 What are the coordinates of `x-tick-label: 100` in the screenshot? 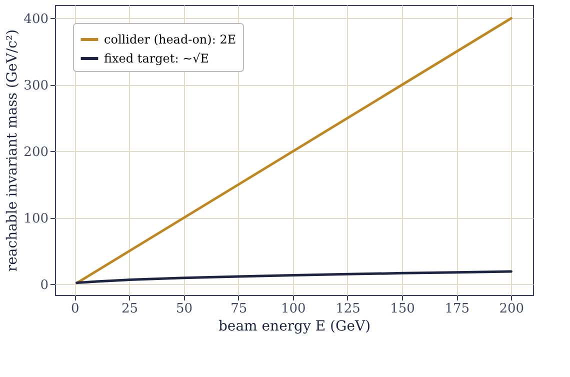 It's located at (293, 309).